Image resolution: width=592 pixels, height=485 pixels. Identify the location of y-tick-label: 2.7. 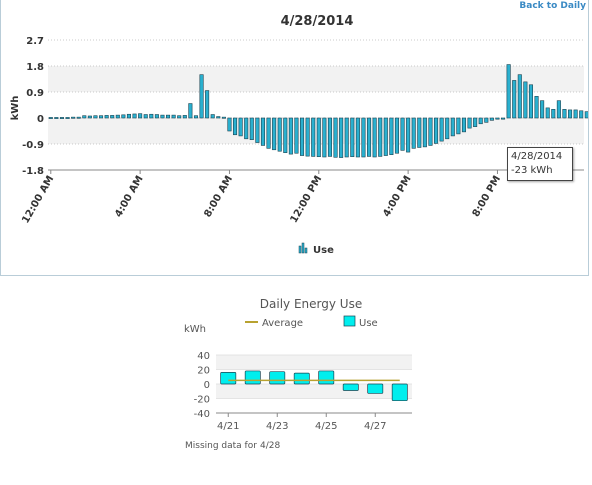
(35, 41).